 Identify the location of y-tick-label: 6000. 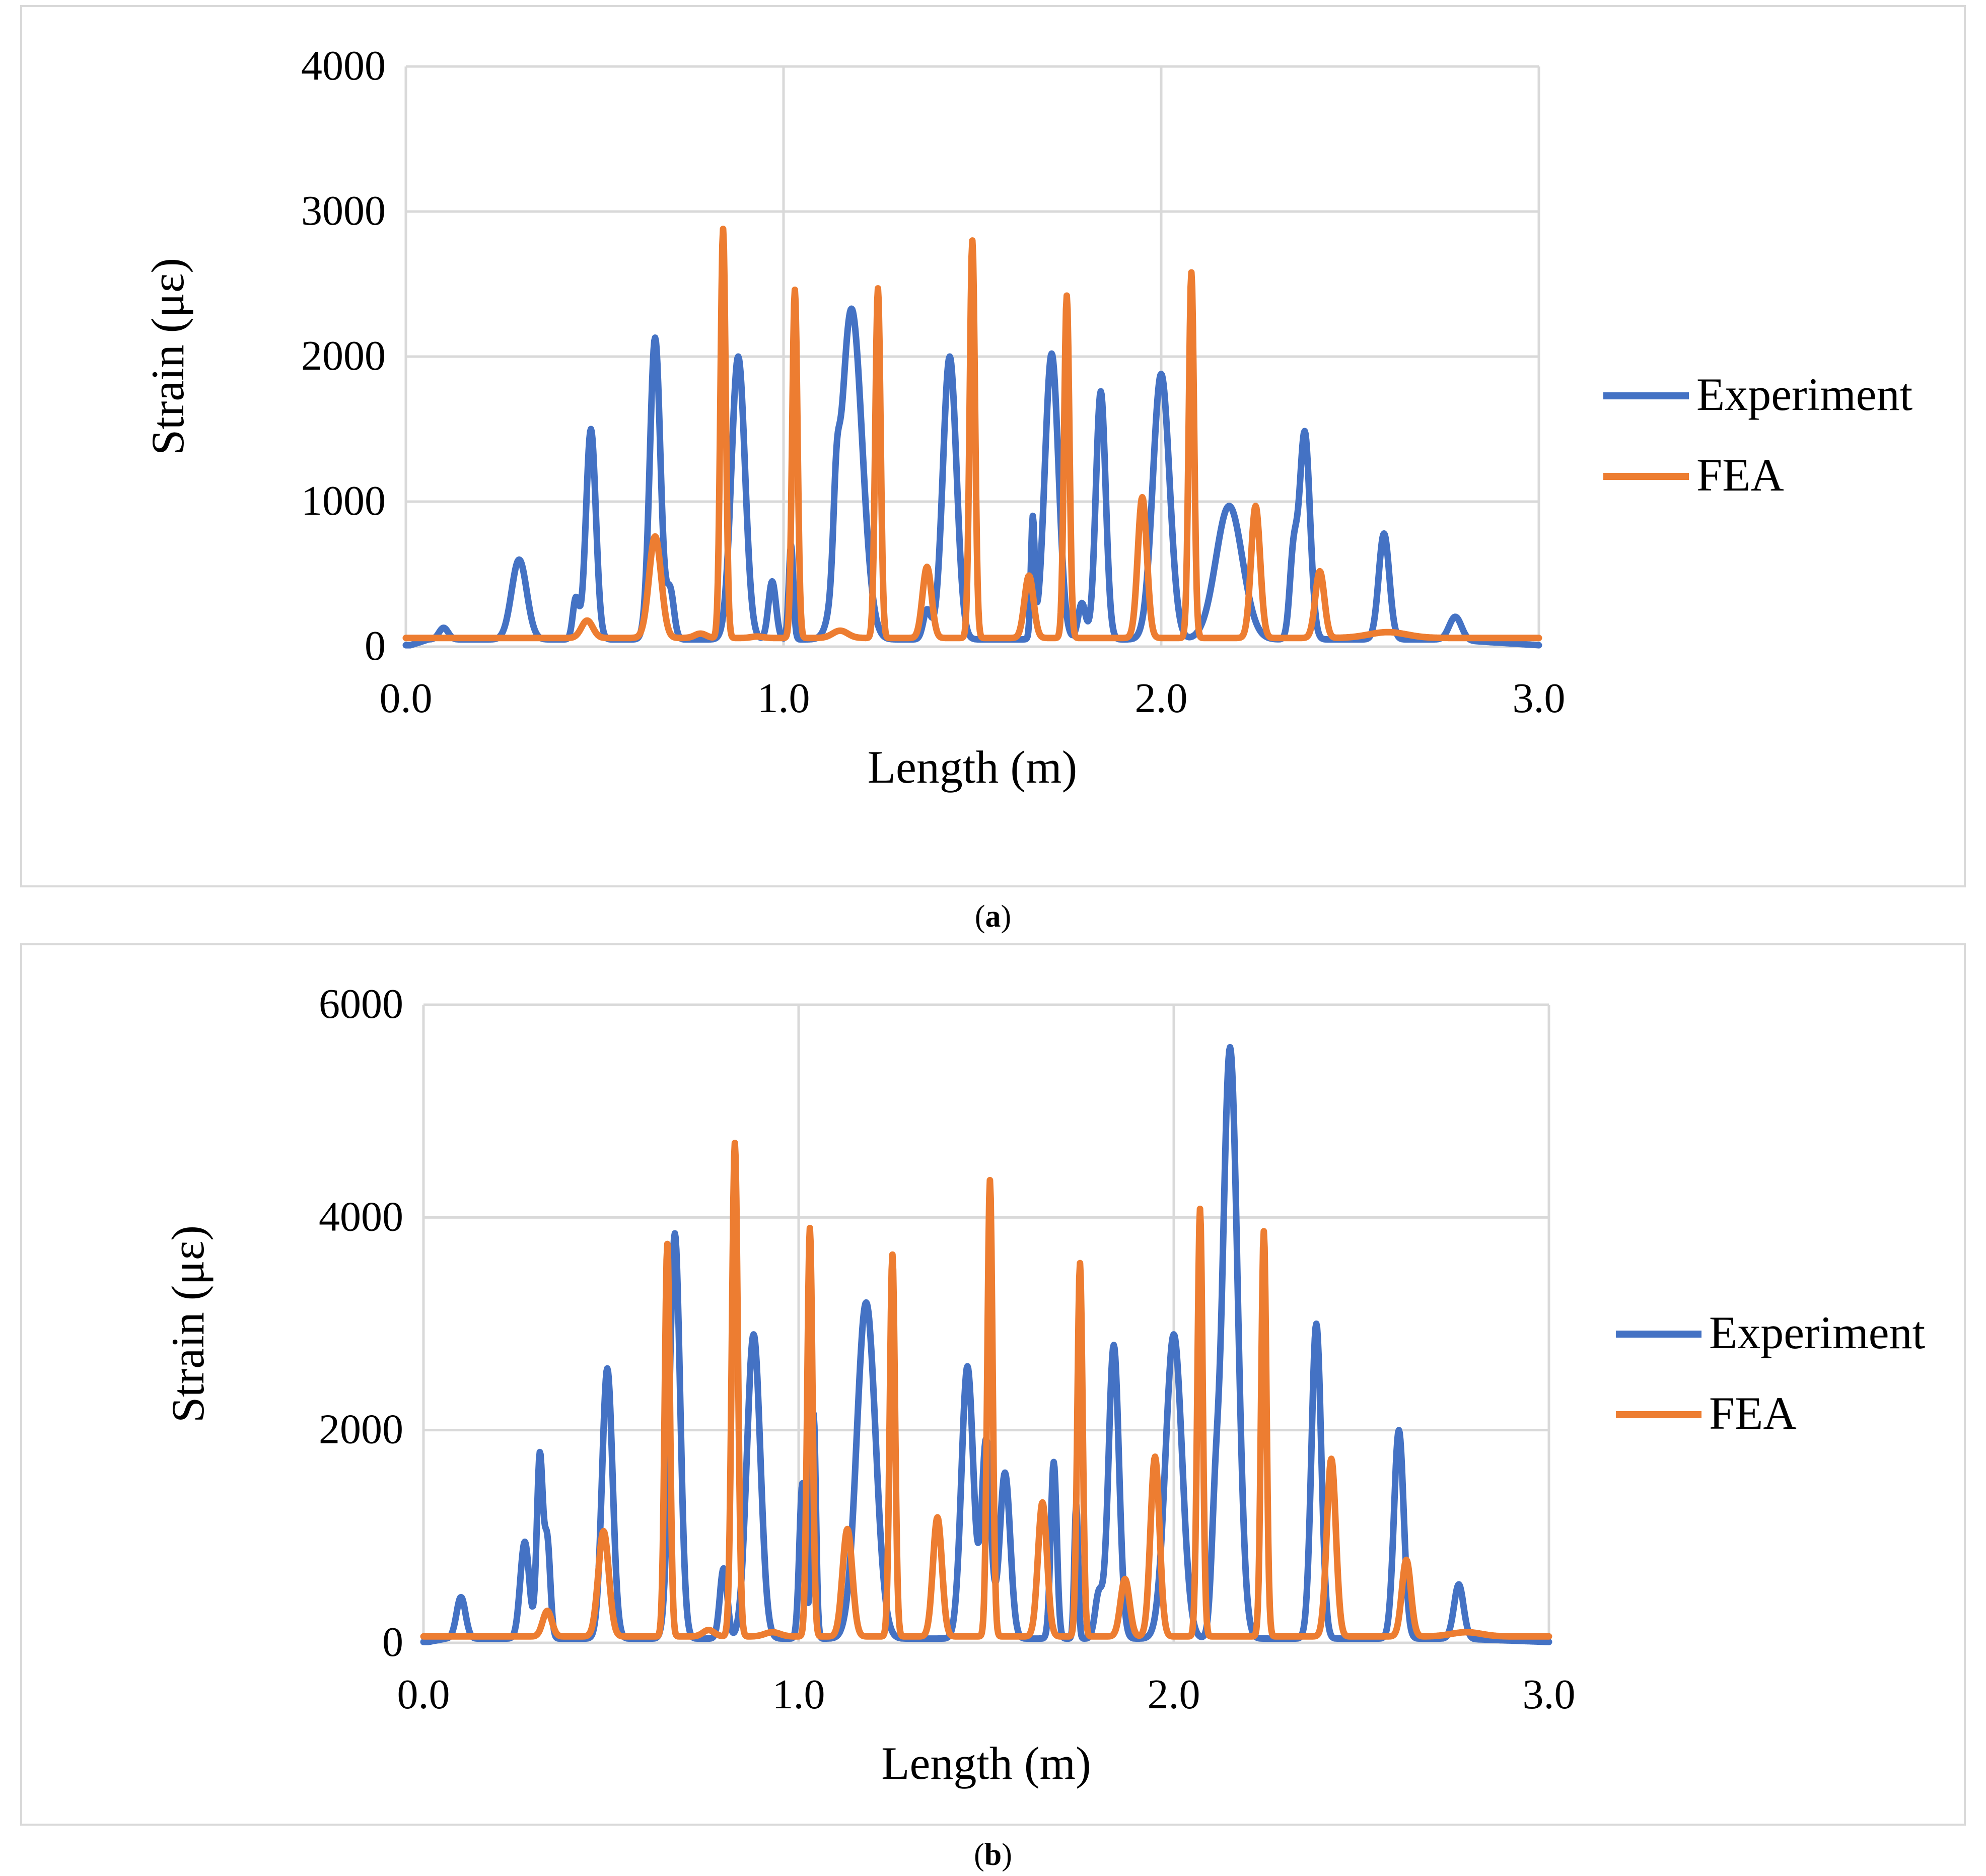
(361, 1004).